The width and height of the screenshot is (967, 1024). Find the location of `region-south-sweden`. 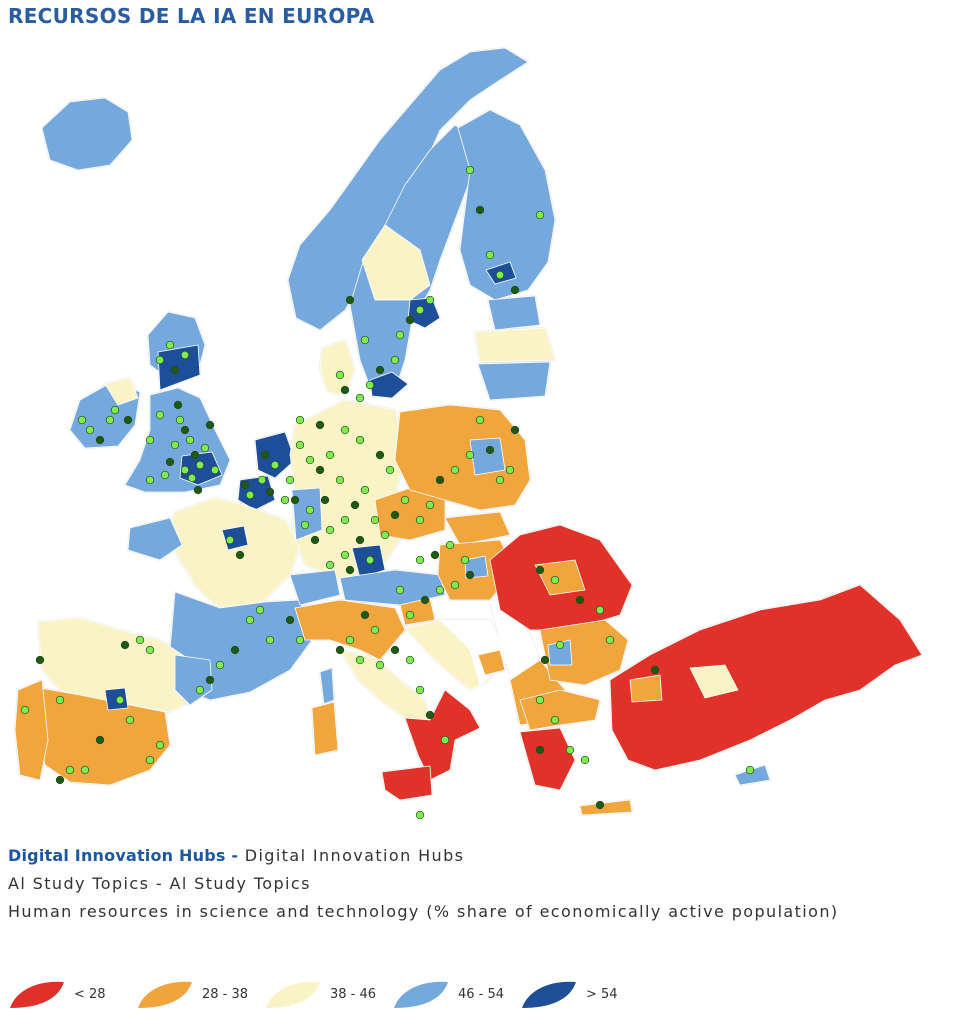

region-south-sweden is located at coordinates (389, 385).